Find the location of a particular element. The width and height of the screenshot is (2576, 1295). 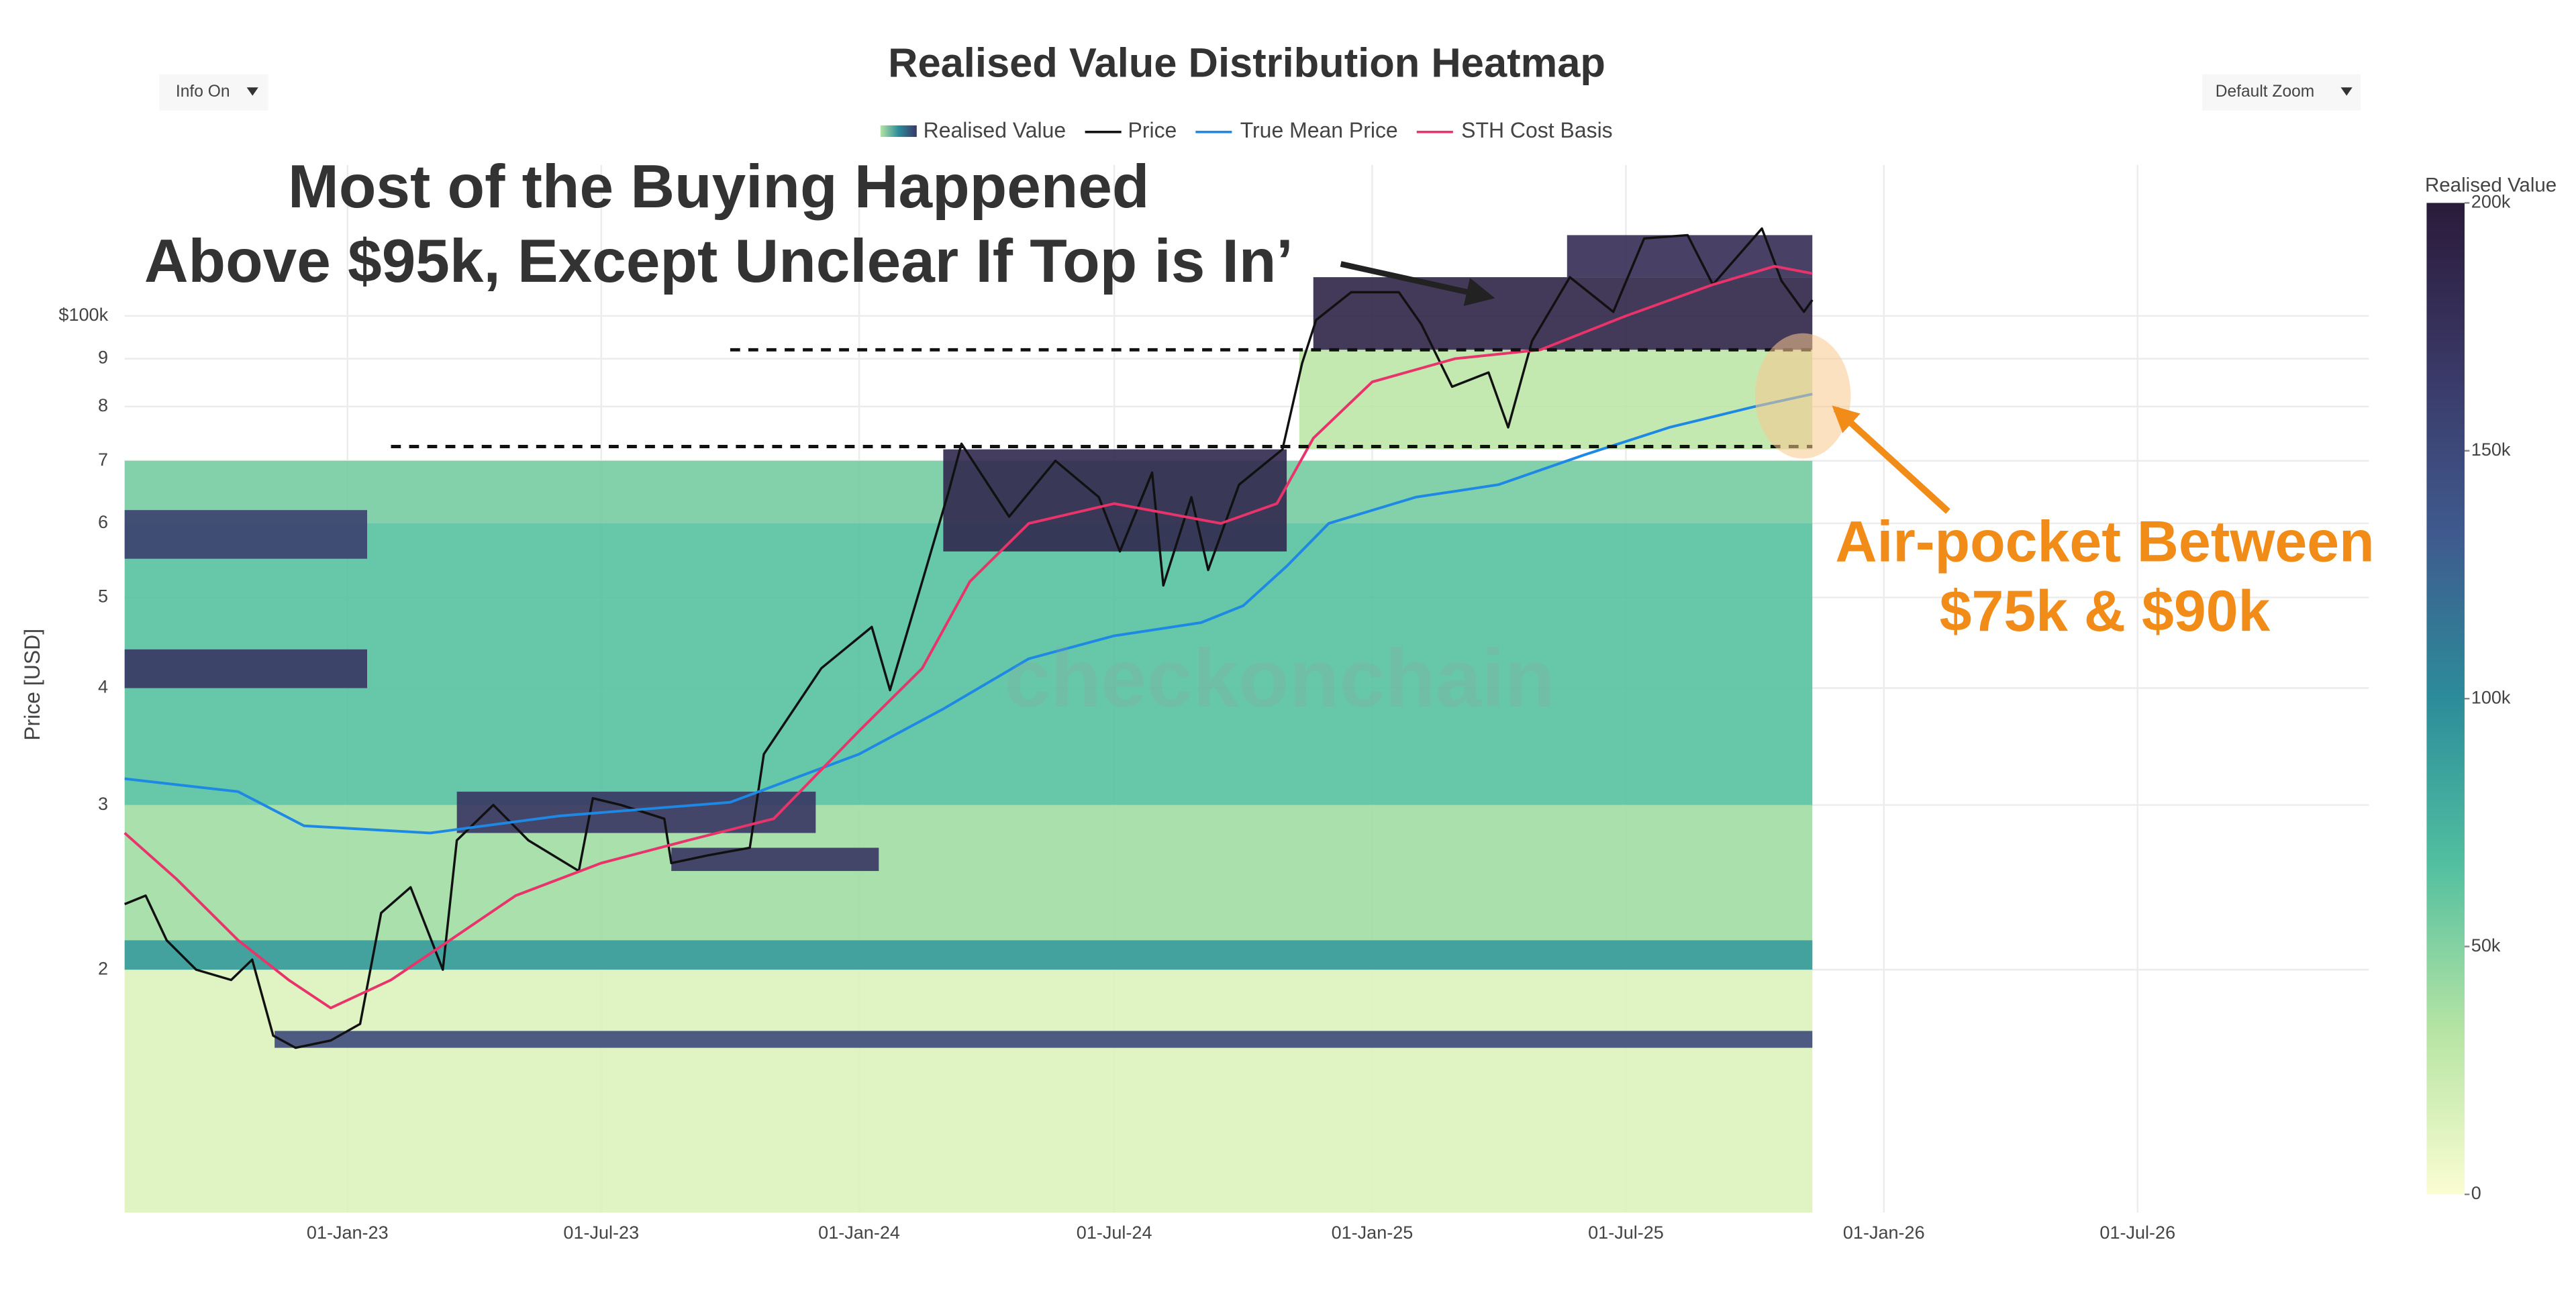

y-tick-label: 9 is located at coordinates (103, 358).